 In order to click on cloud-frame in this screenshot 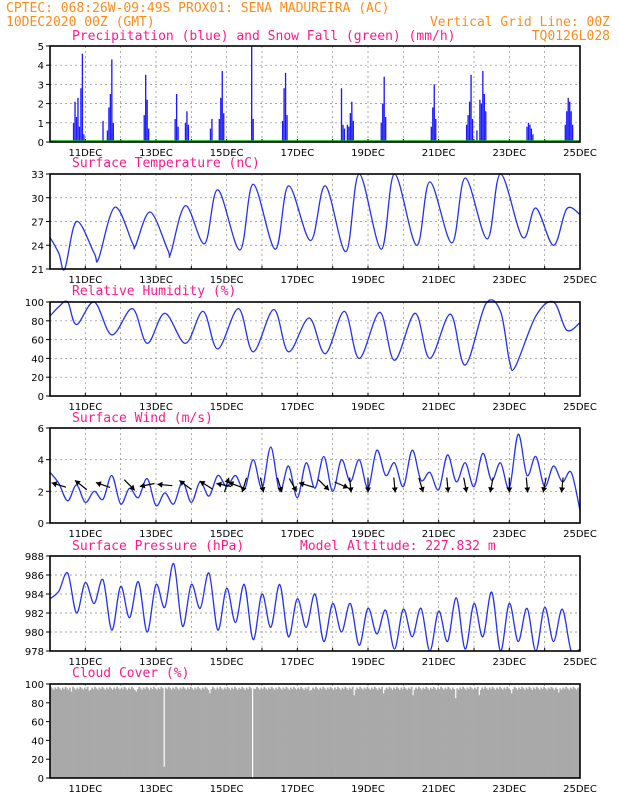, I will do `click(315, 731)`.